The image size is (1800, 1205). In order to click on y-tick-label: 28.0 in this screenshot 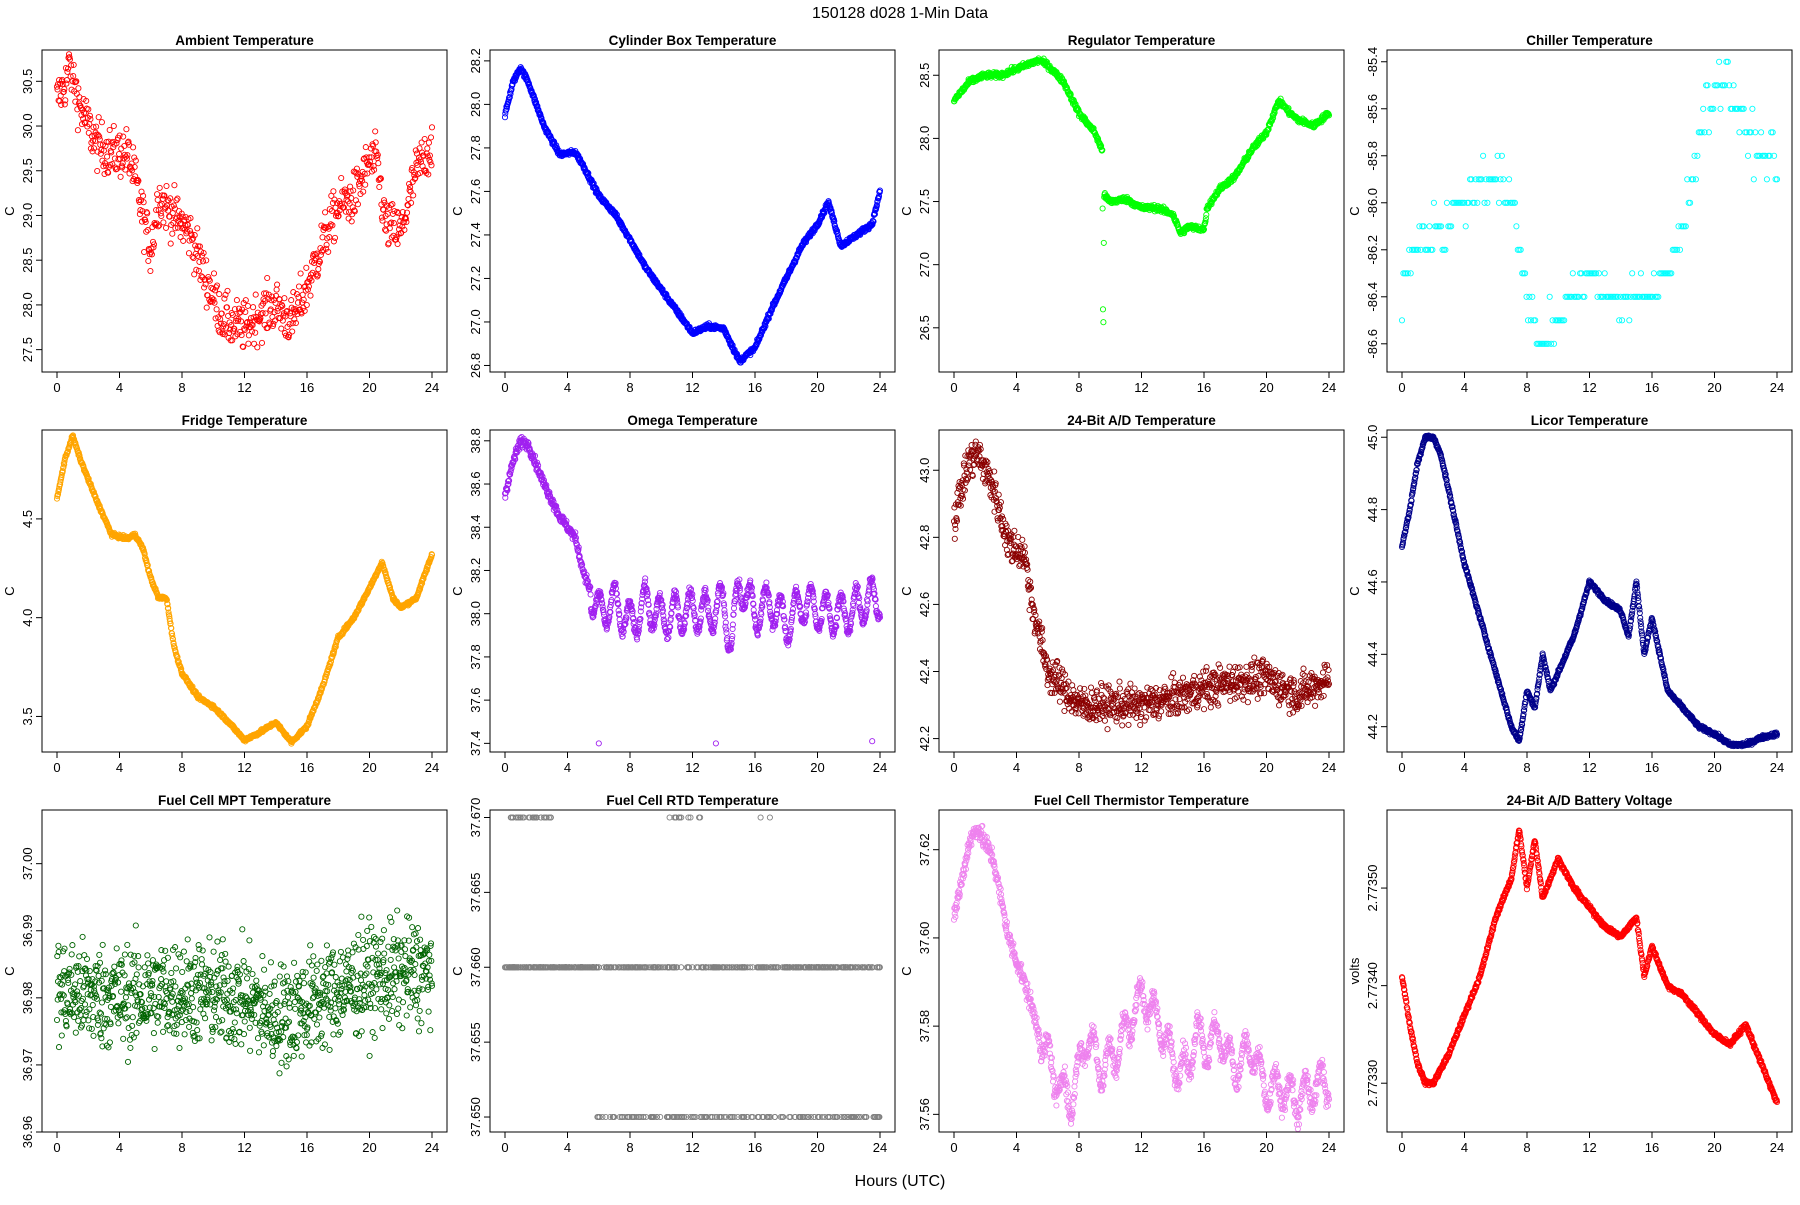, I will do `click(27, 304)`.